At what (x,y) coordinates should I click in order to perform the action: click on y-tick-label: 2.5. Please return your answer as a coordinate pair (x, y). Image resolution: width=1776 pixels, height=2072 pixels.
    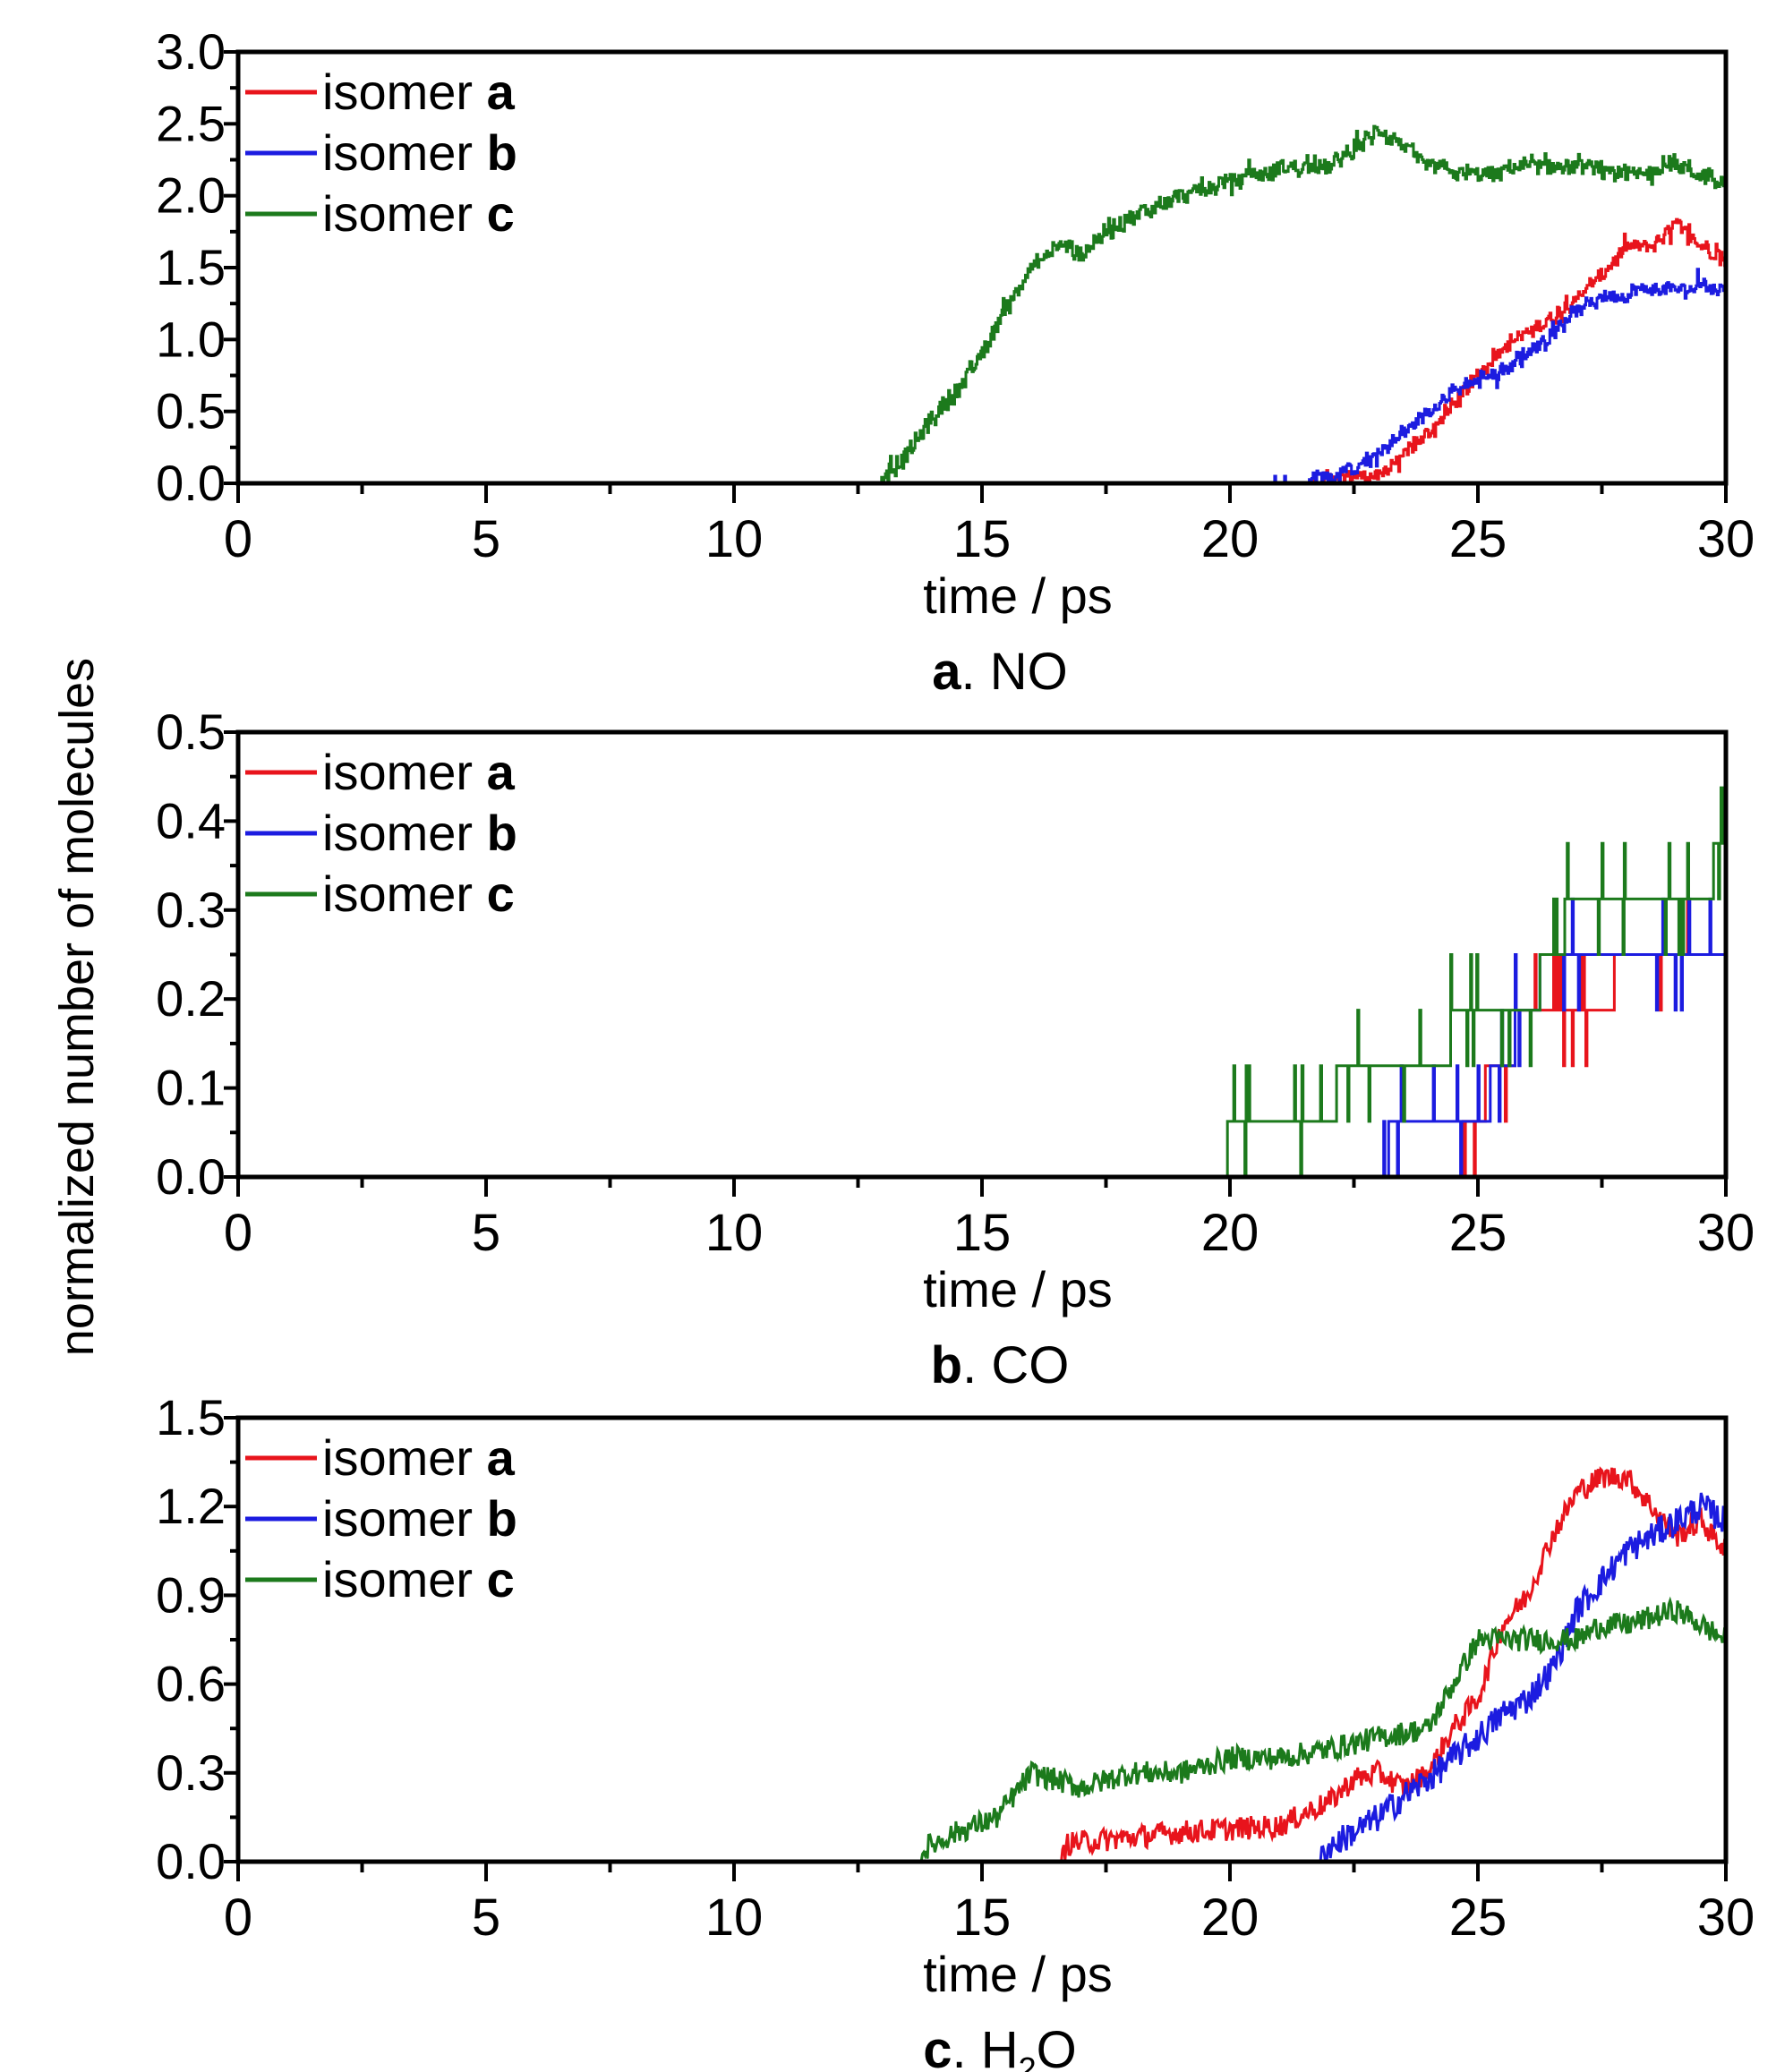
    Looking at the image, I should click on (191, 123).